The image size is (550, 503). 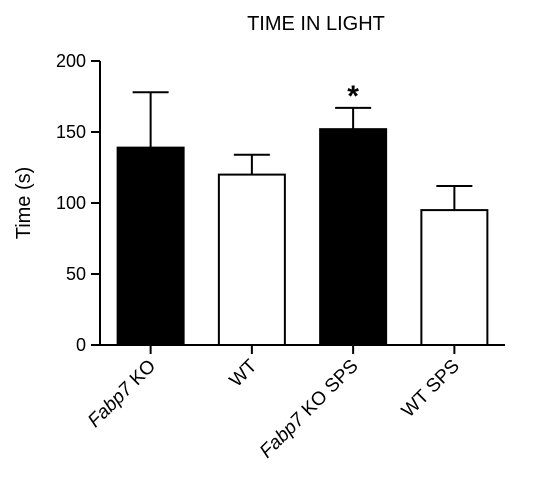 What do you see at coordinates (353, 96) in the screenshot?
I see `significance-star: *` at bounding box center [353, 96].